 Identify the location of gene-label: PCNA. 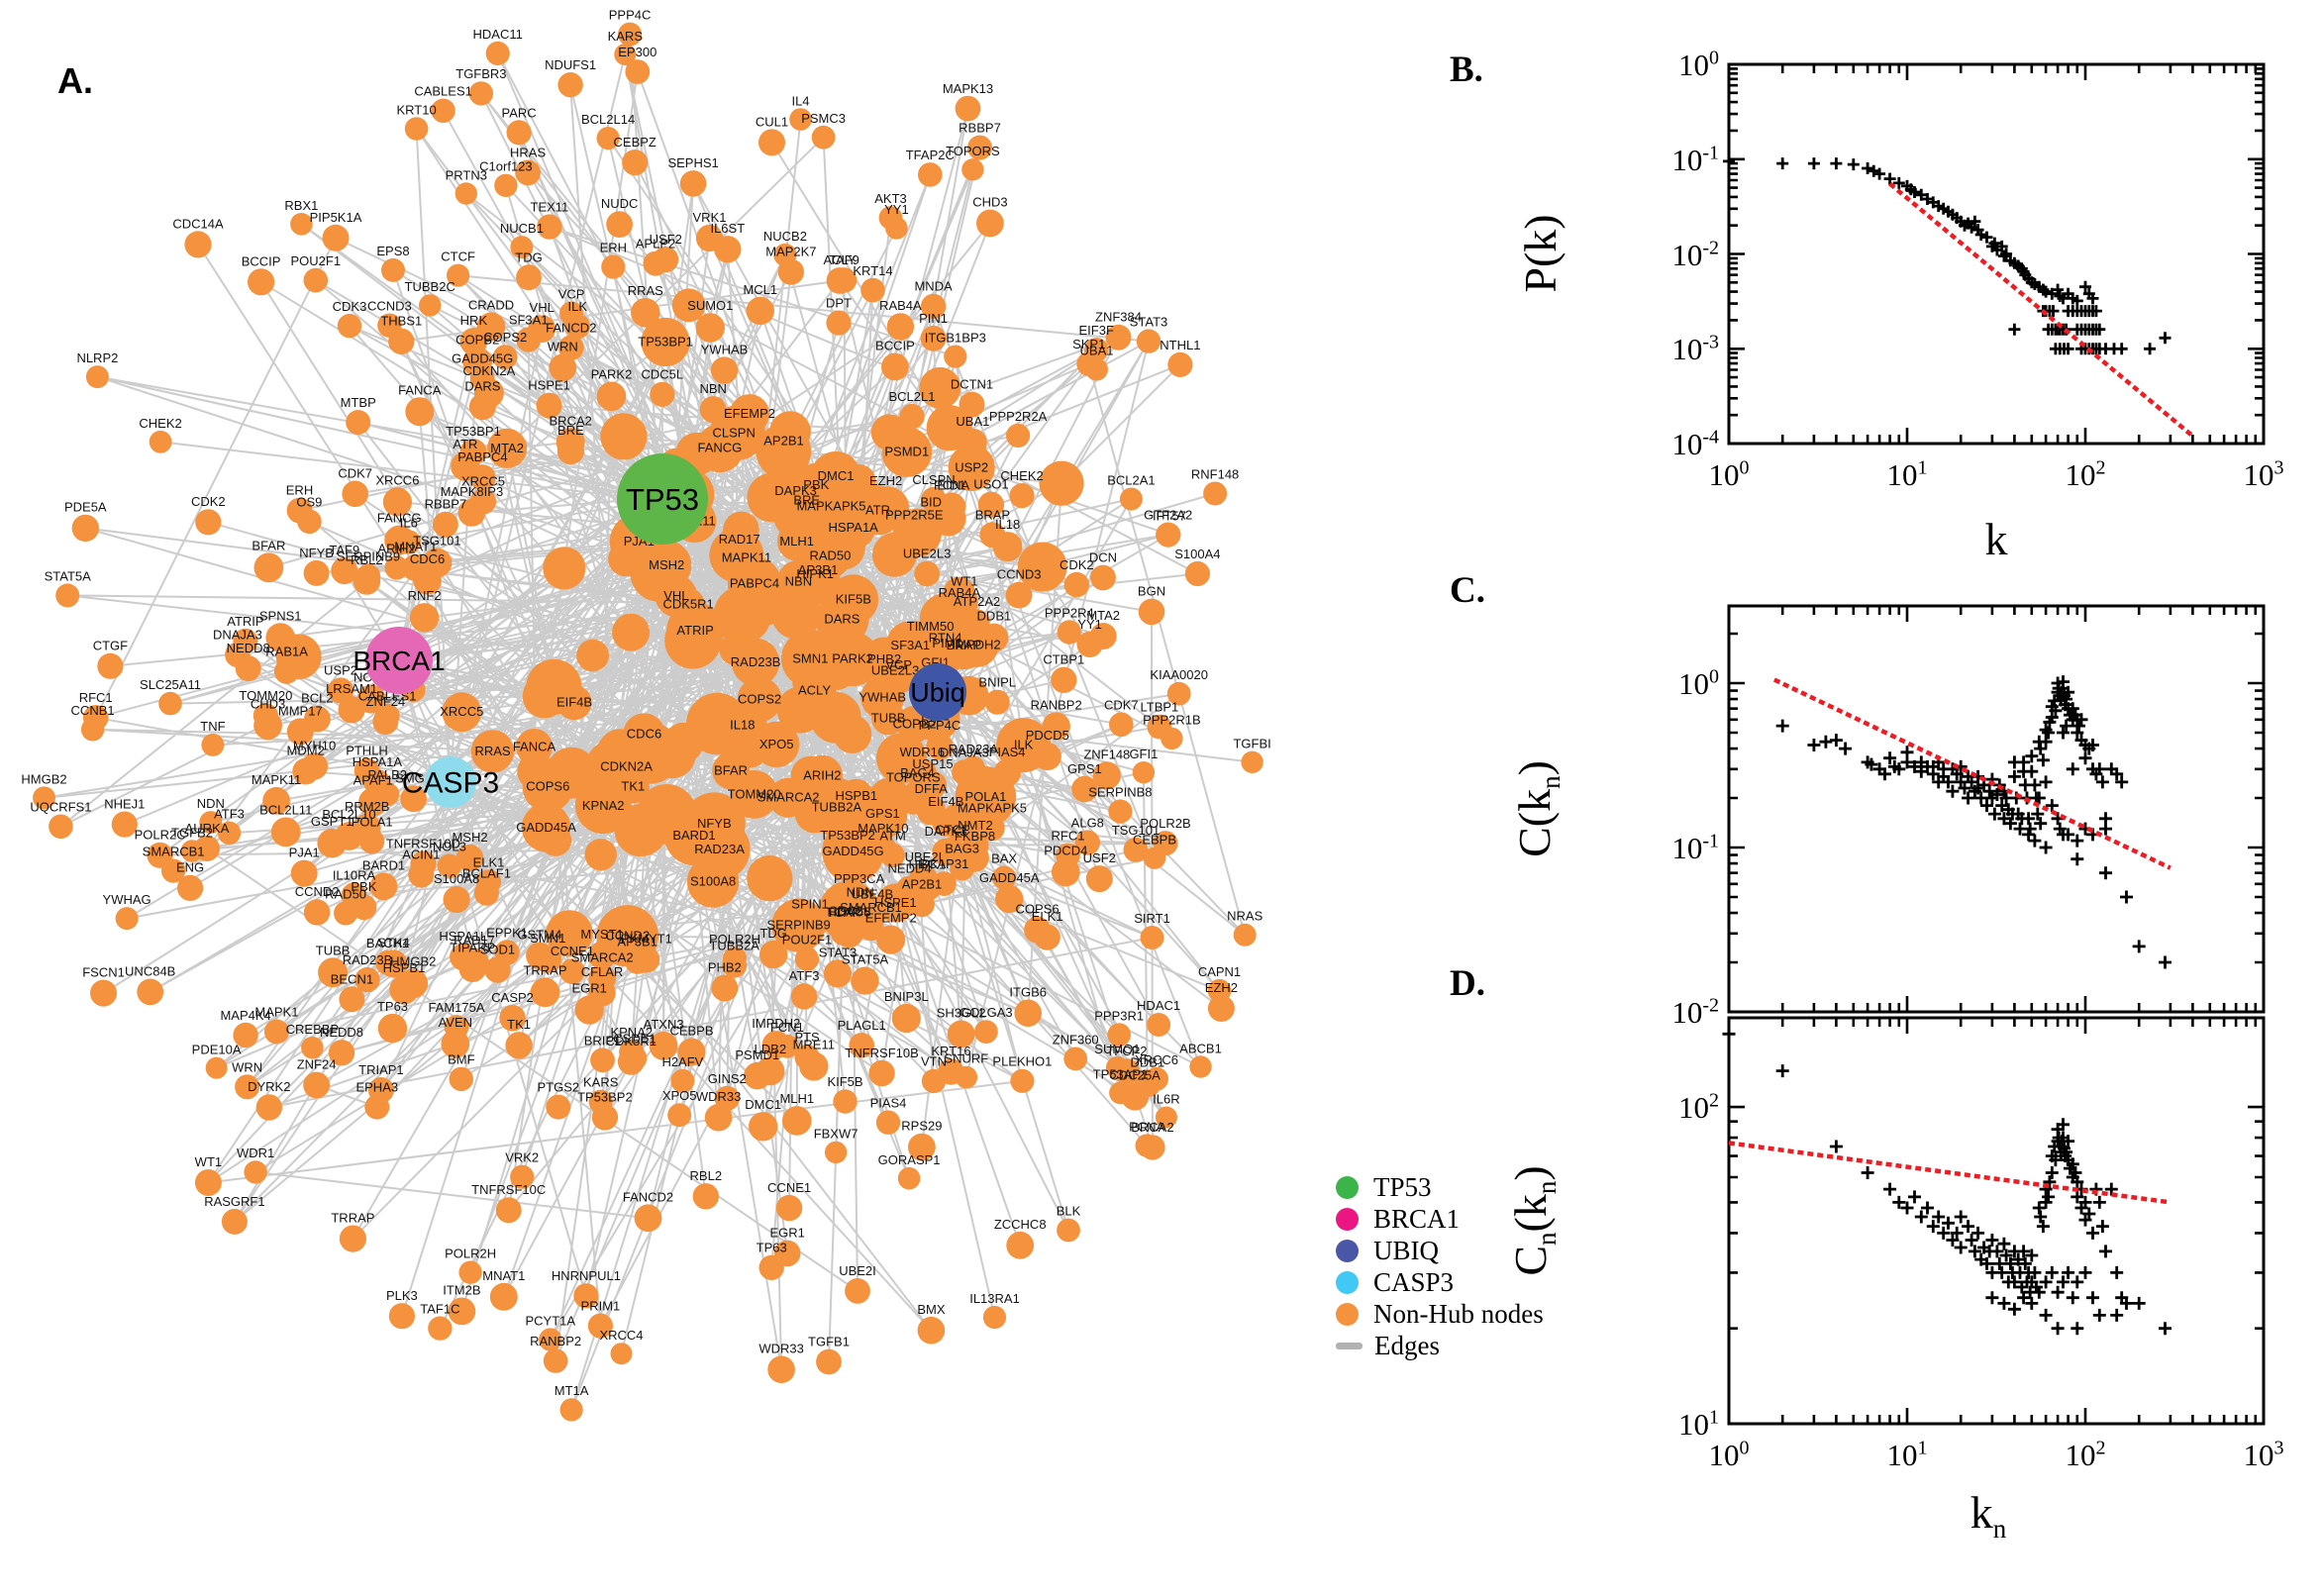
(951, 485).